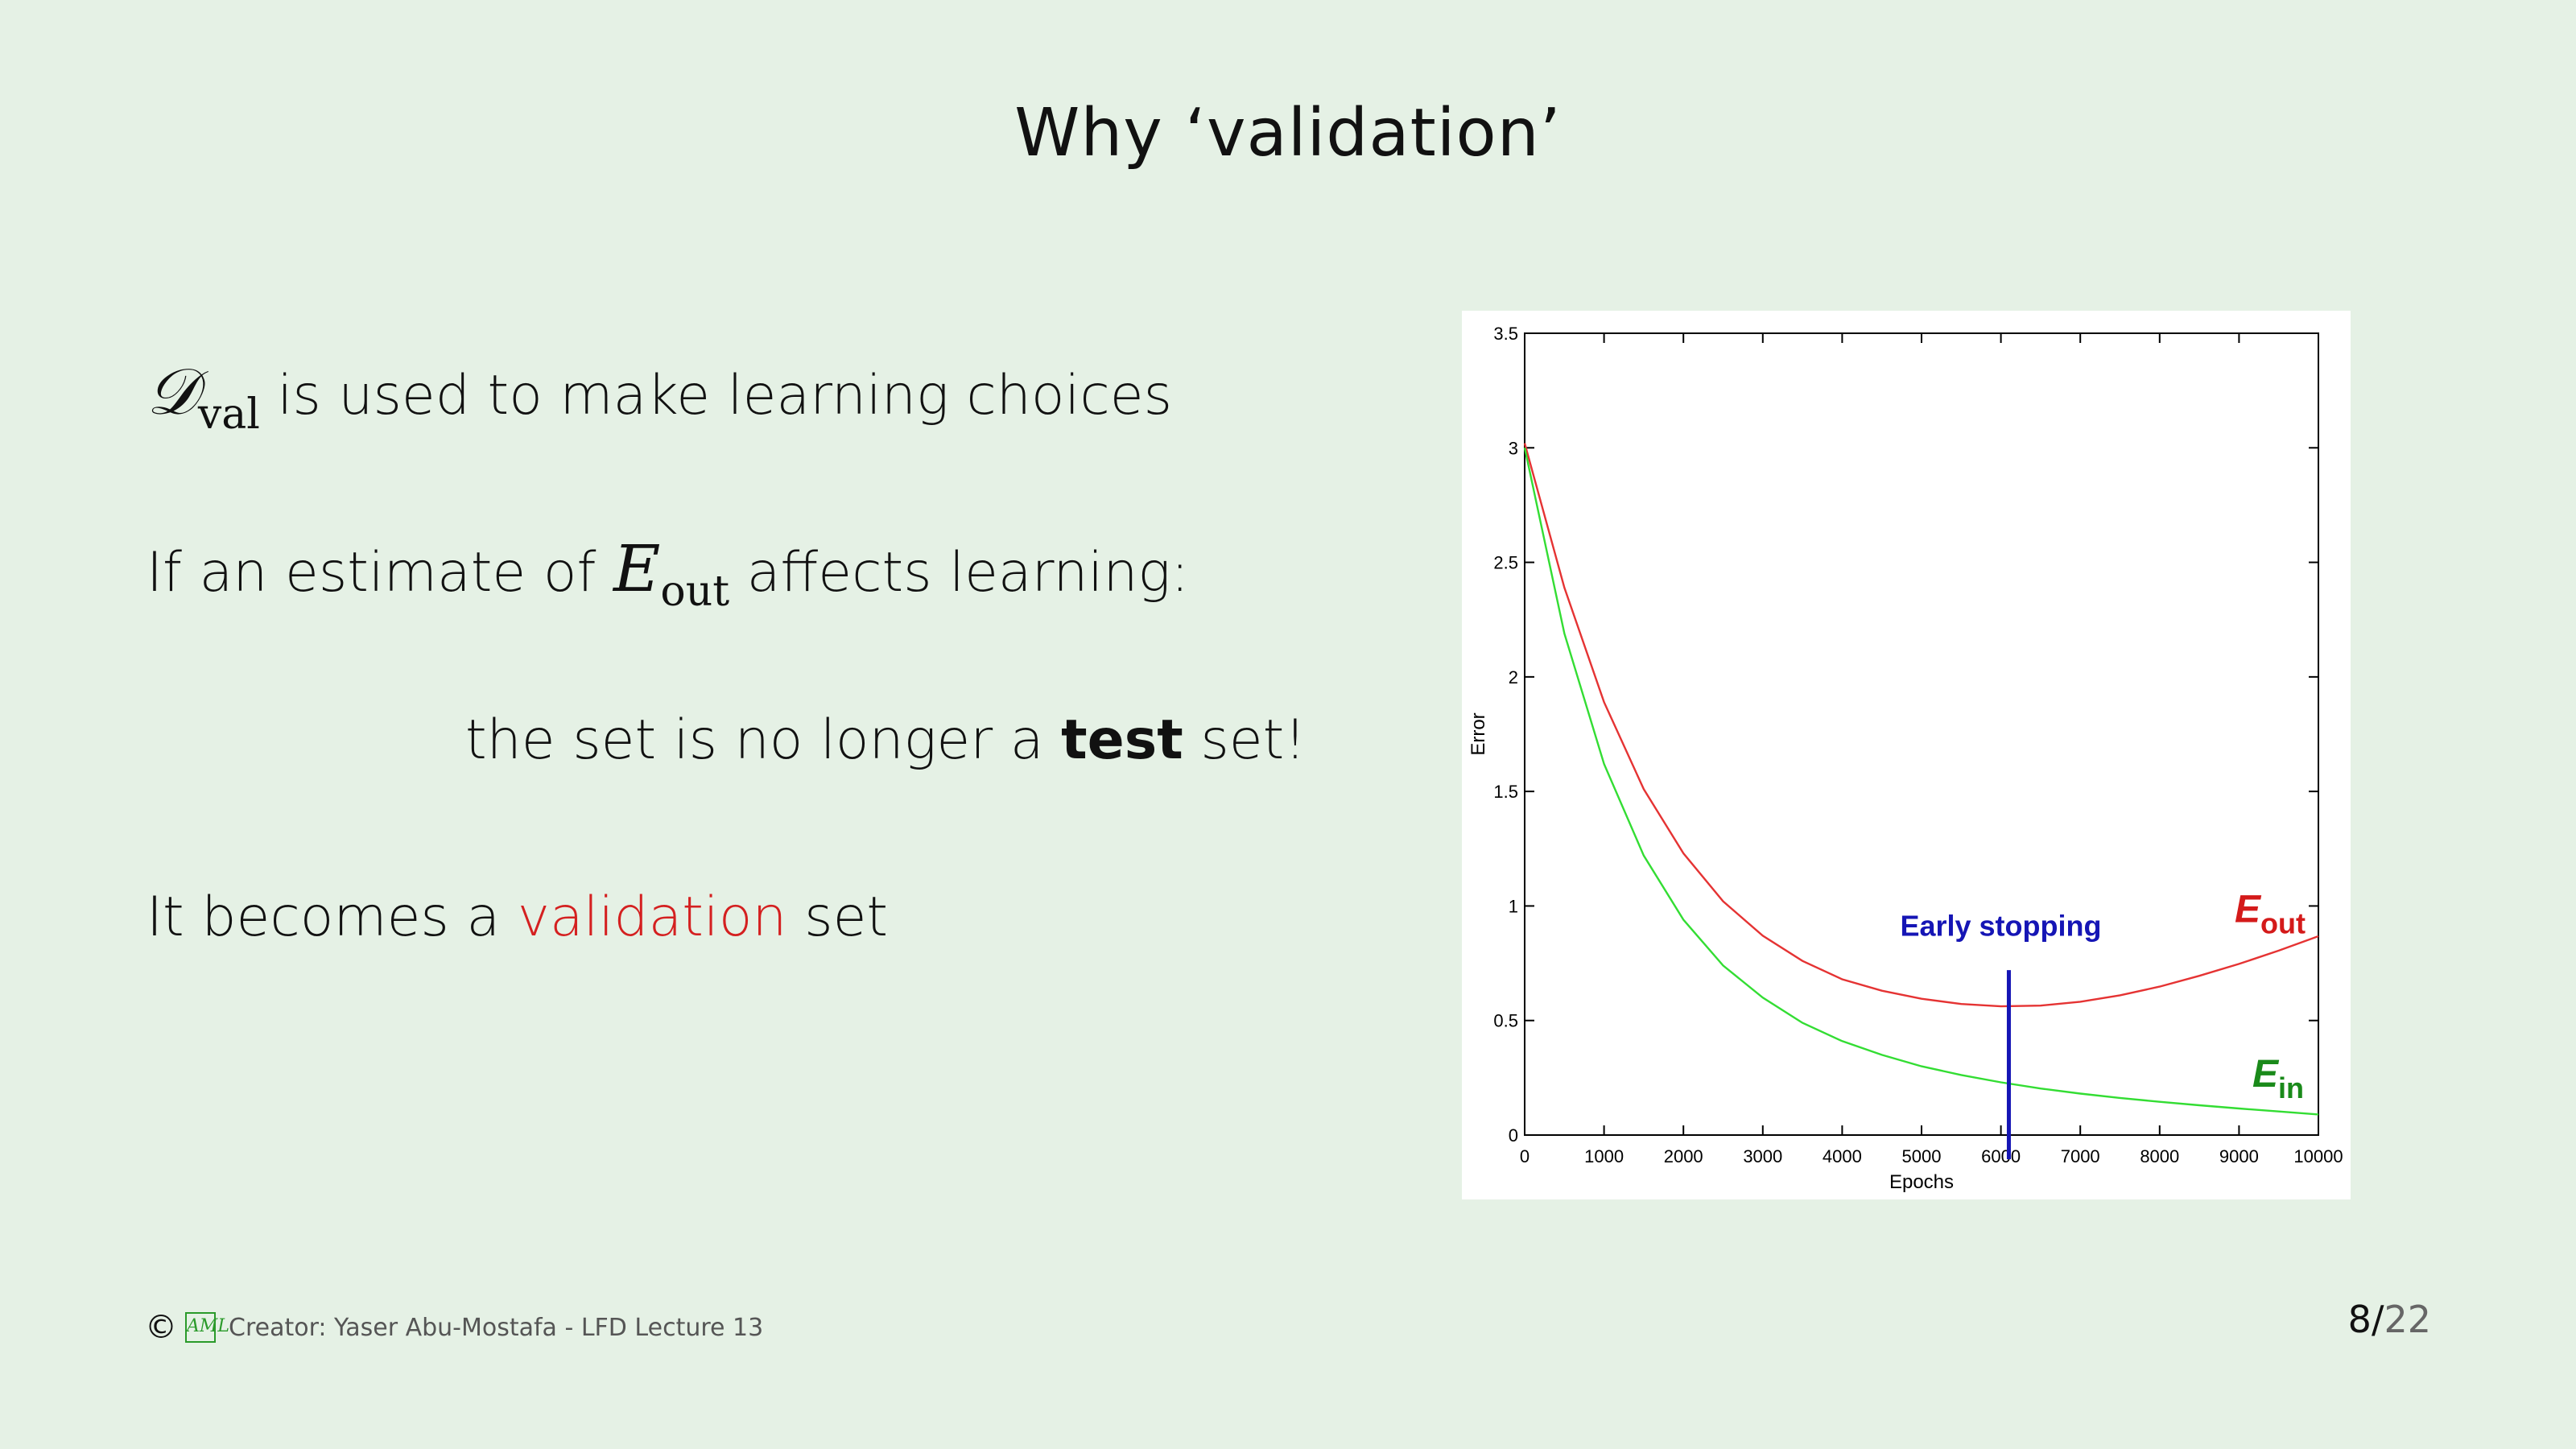 The image size is (2576, 1449). I want to click on x-tick-label: 5000, so click(1922, 1156).